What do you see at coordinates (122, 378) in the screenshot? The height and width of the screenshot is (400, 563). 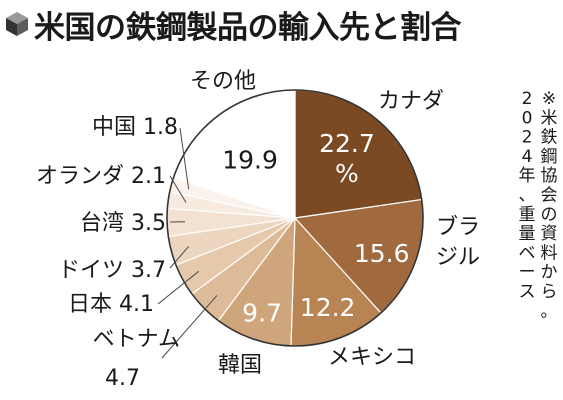 I see `data-label: 4.7` at bounding box center [122, 378].